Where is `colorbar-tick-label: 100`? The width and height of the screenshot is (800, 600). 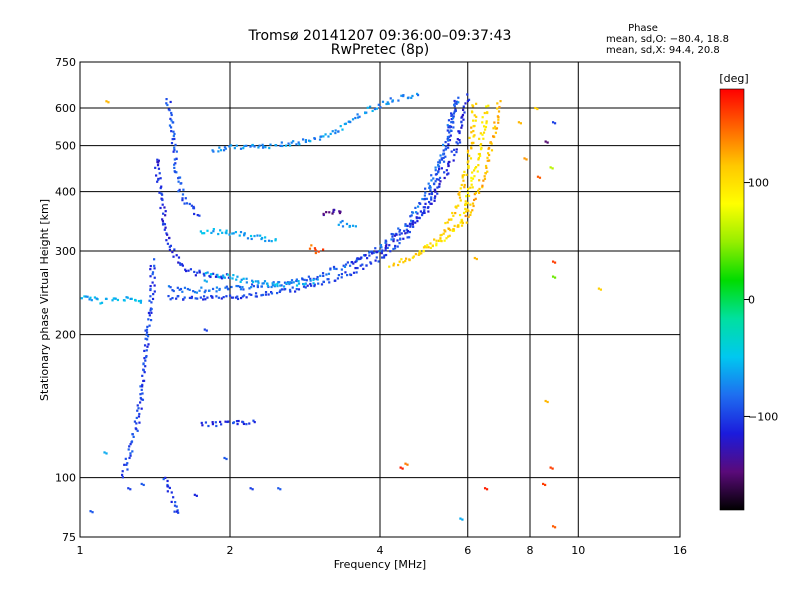 colorbar-tick-label: 100 is located at coordinates (758, 183).